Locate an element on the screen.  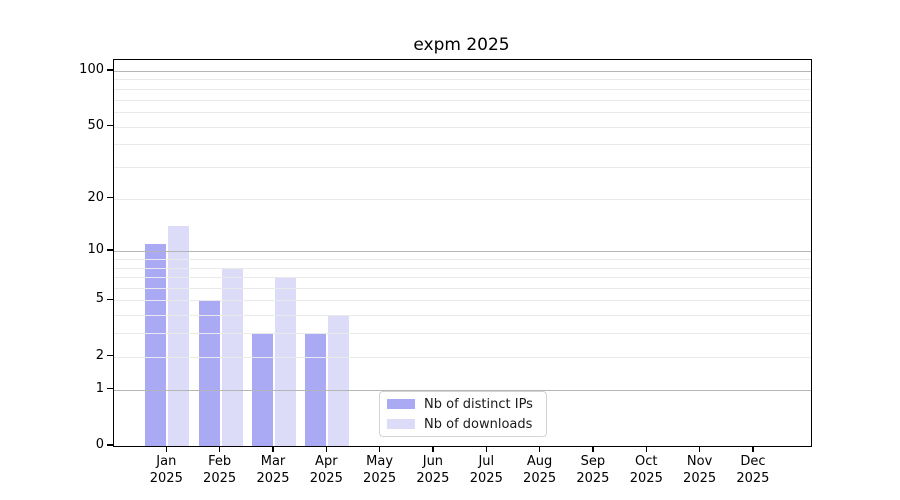
x-tick-label-may: May 2025 is located at coordinates (380, 470).